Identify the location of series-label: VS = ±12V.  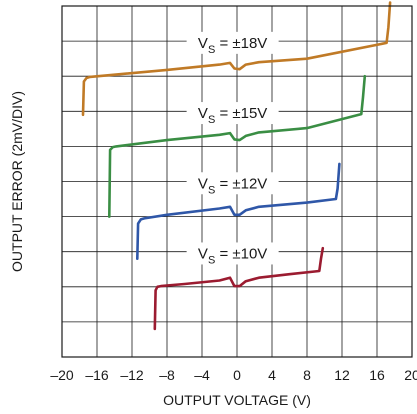
(232, 185).